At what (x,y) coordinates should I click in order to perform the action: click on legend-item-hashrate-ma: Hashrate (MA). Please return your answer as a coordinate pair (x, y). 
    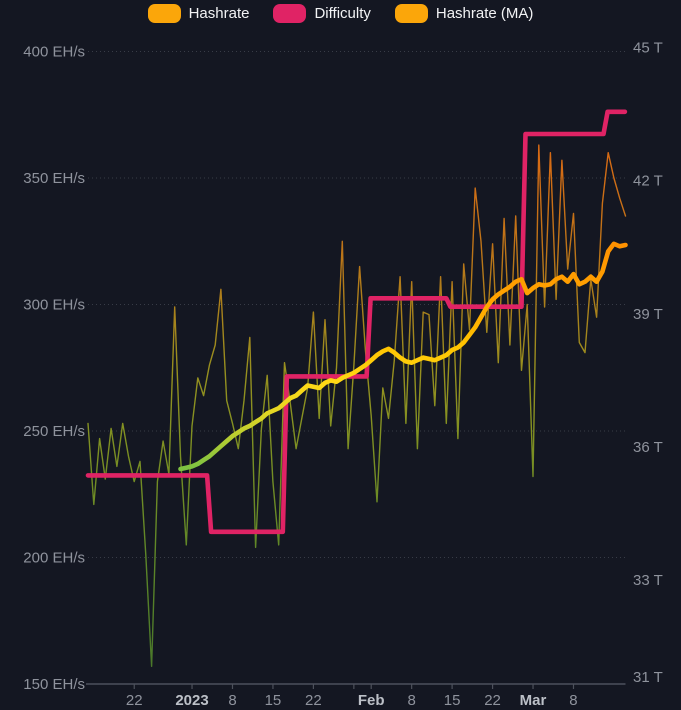
    Looking at the image, I should click on (464, 13).